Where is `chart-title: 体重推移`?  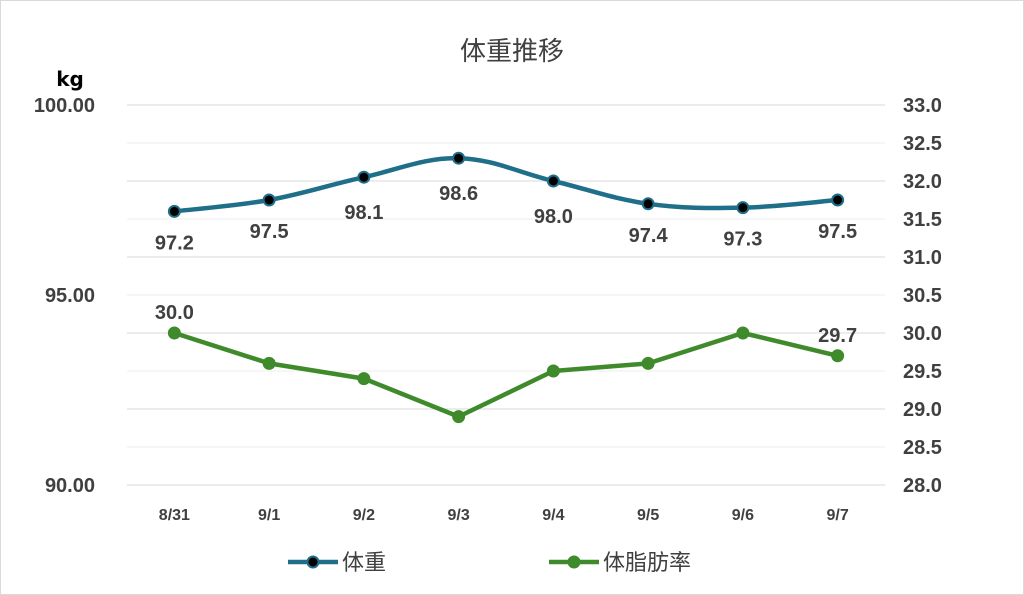
chart-title: 体重推移 is located at coordinates (512, 52).